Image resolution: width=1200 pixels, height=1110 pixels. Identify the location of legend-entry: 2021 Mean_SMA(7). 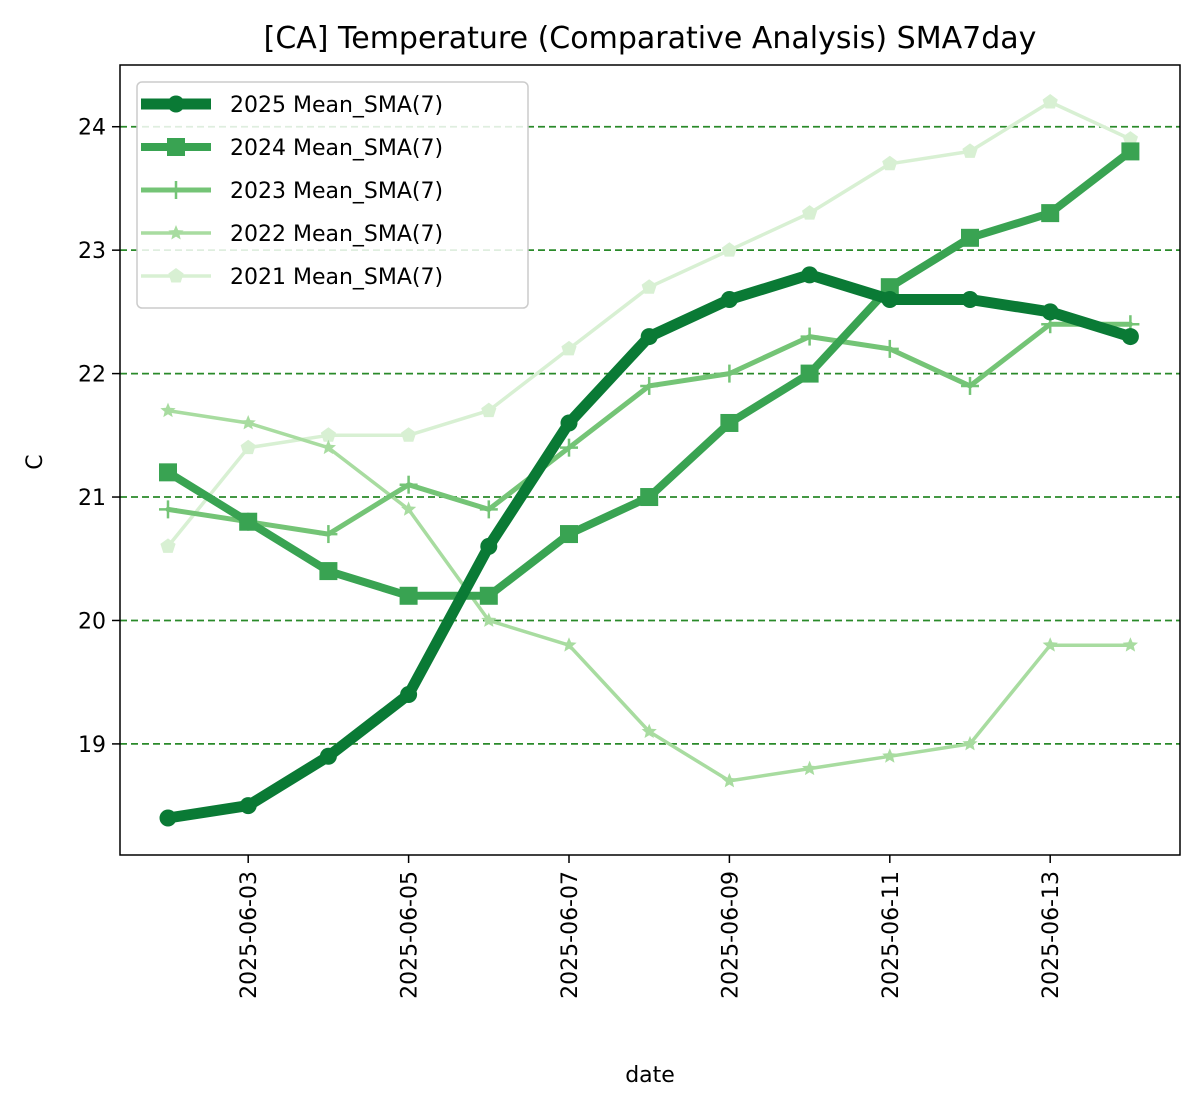
(292, 277).